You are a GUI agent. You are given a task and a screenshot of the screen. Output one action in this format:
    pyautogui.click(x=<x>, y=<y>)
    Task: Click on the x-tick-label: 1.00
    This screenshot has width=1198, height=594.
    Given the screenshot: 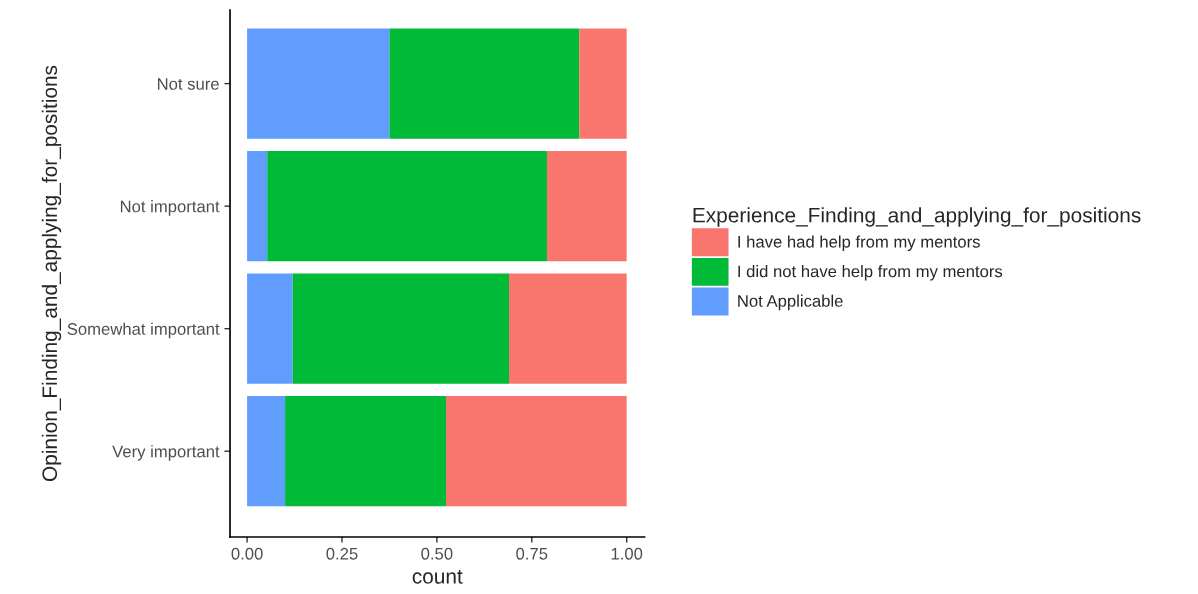 What is the action you would take?
    pyautogui.click(x=627, y=553)
    